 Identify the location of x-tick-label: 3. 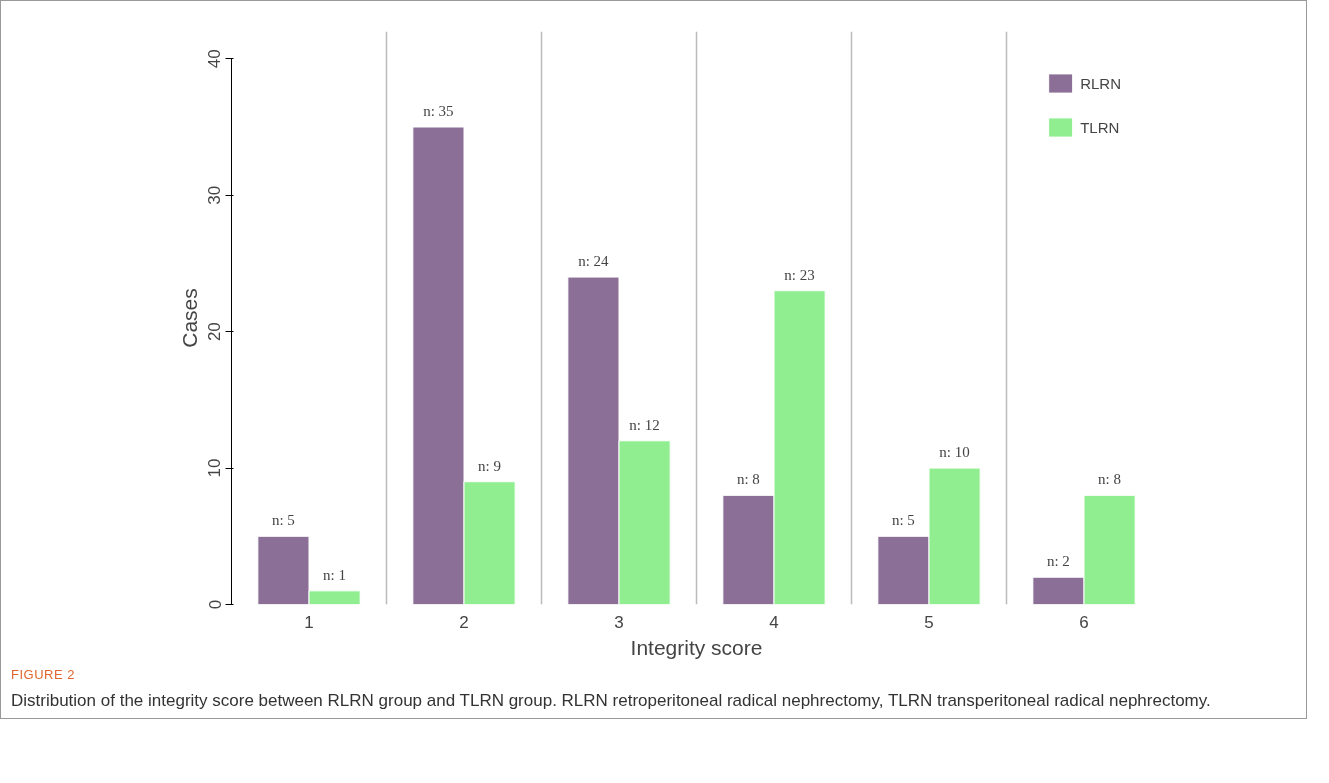
(619, 622).